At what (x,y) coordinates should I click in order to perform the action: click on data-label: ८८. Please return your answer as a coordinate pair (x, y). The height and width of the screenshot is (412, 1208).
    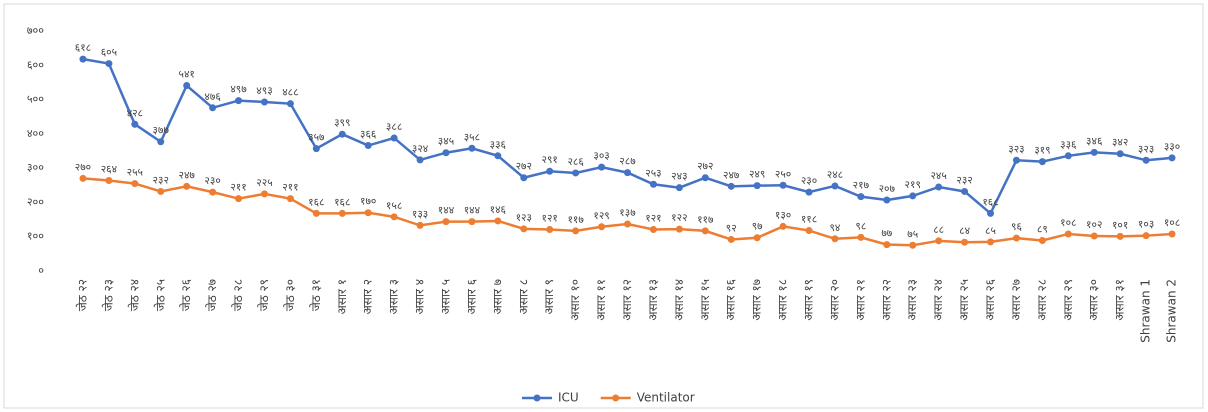
    Looking at the image, I should click on (938, 230).